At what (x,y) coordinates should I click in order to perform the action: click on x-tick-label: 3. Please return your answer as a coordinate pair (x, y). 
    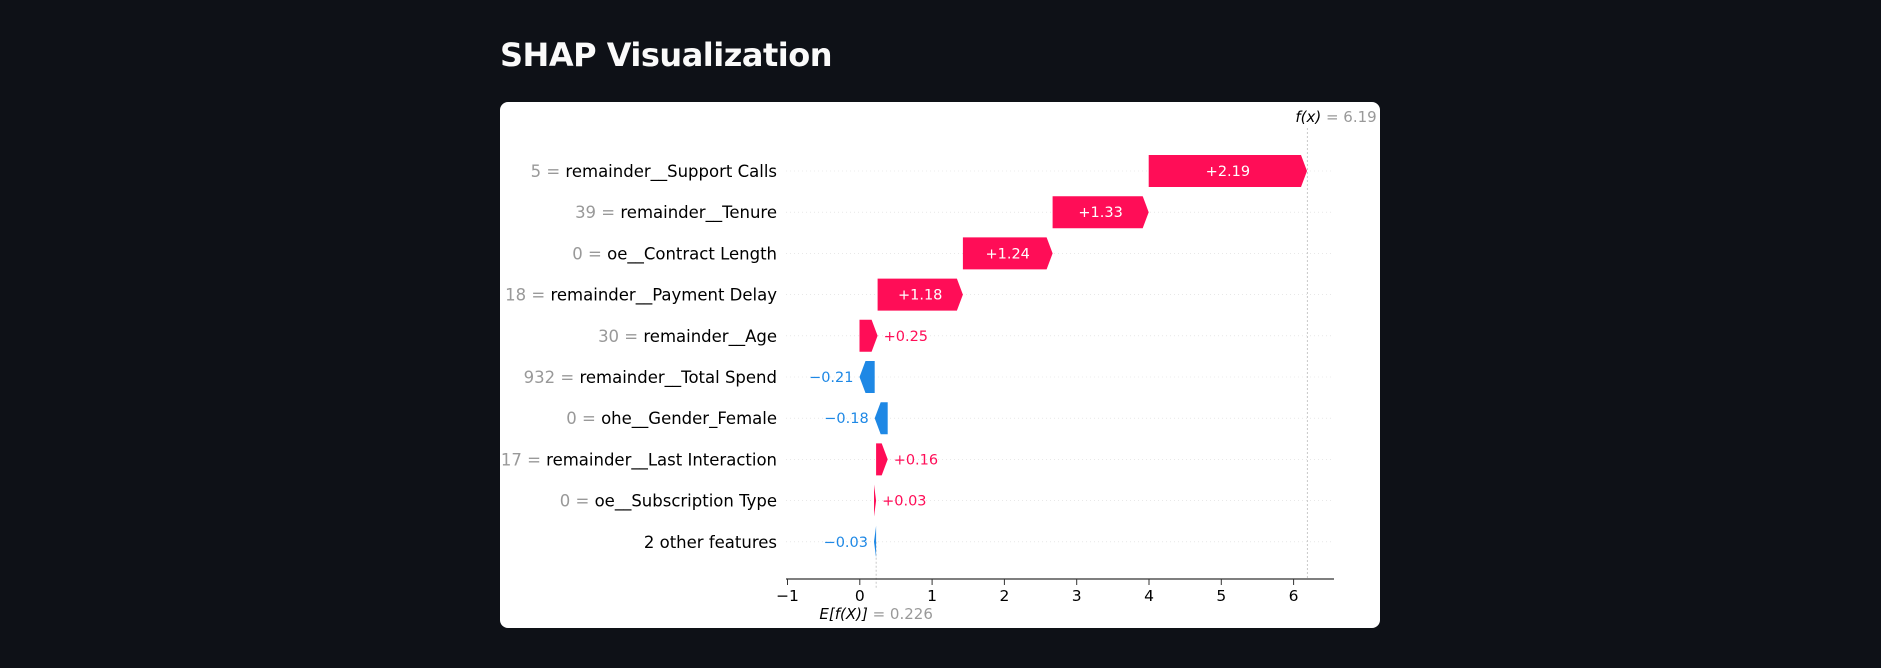
    Looking at the image, I should click on (1077, 596).